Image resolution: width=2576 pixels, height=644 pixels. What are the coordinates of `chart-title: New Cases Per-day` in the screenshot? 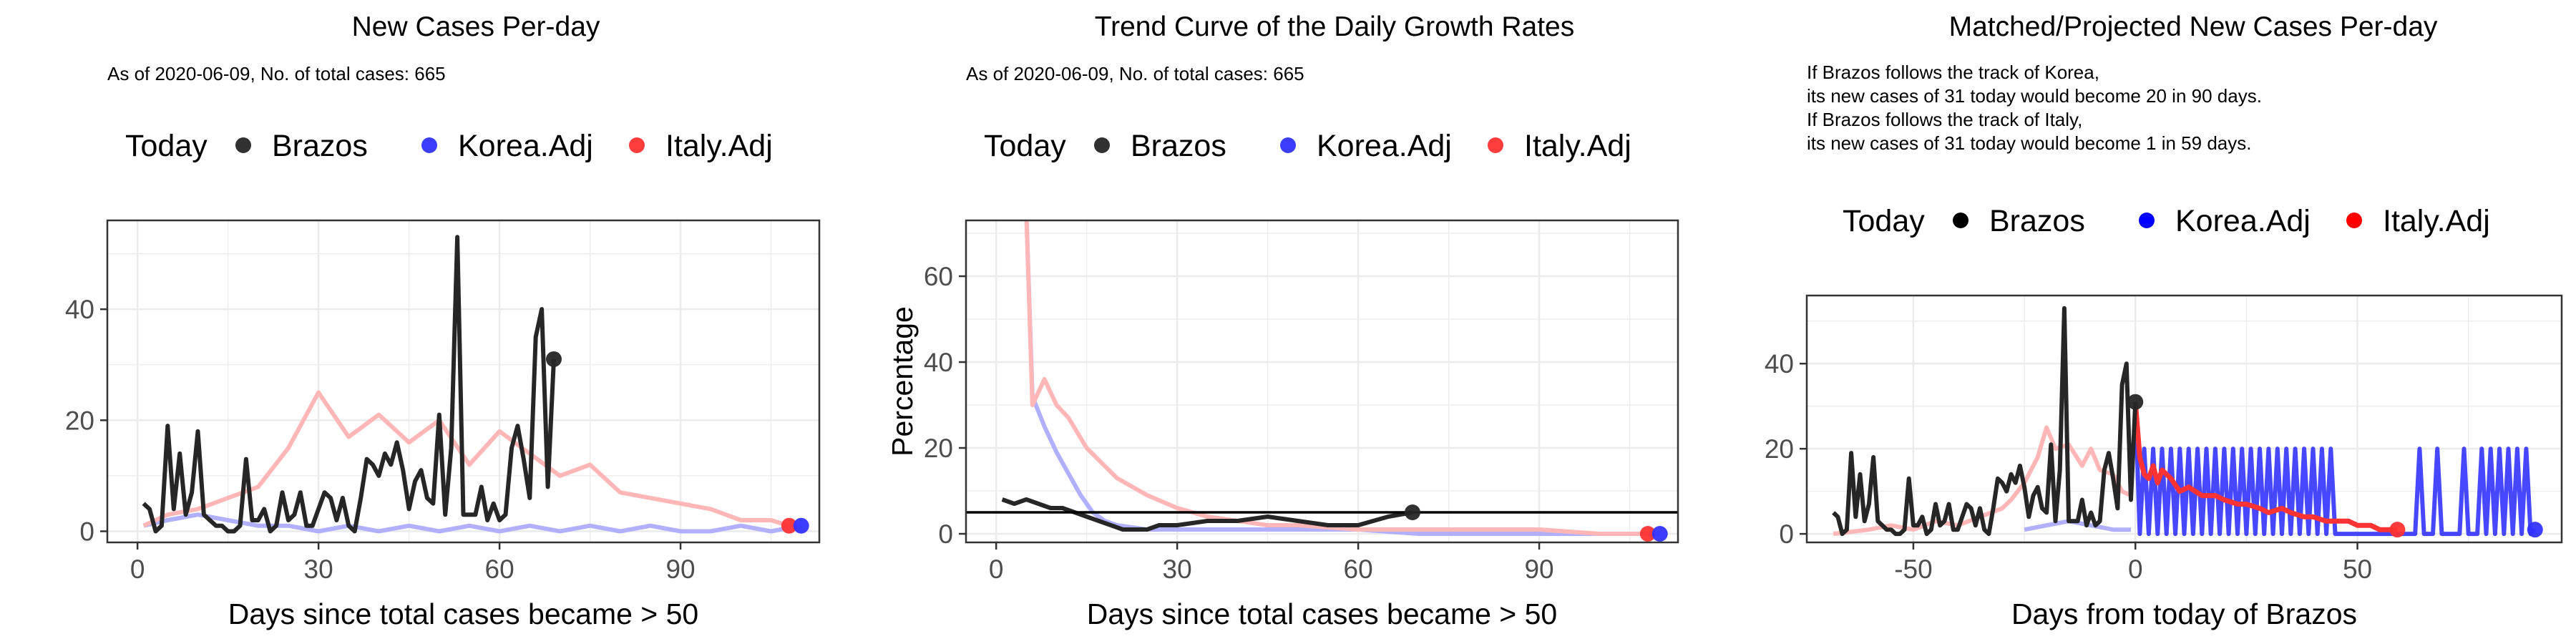 It's located at (476, 26).